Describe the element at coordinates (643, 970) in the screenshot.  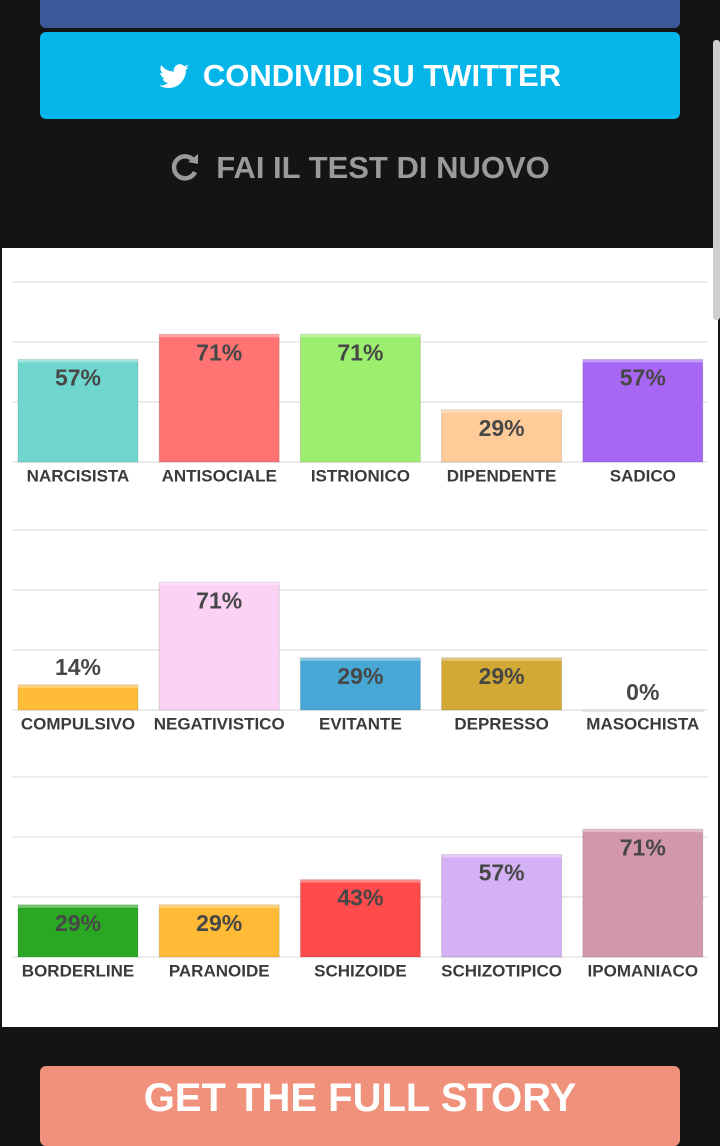
I see `category-label: IPOMANIACO` at that location.